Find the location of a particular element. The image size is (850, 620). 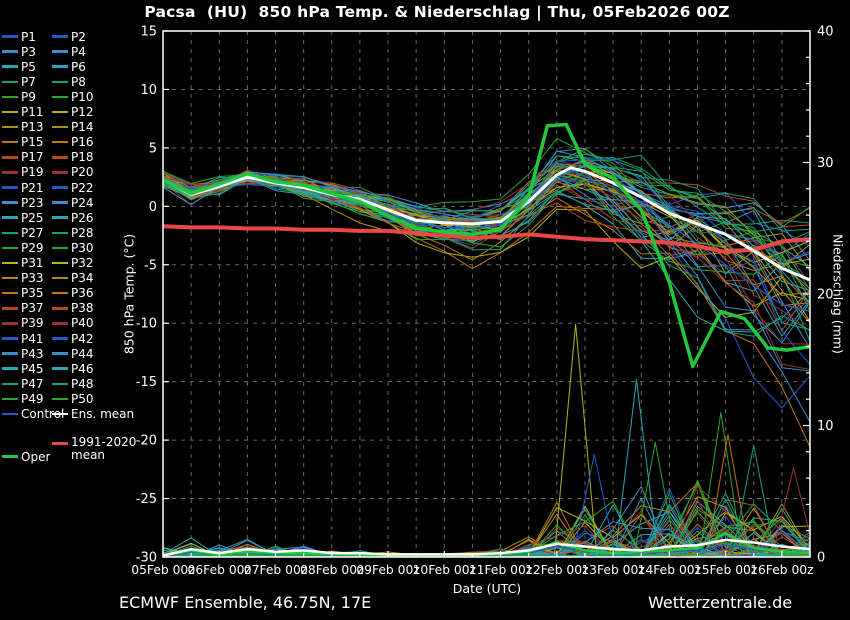

legend-item-p30: P30 is located at coordinates (73, 247).